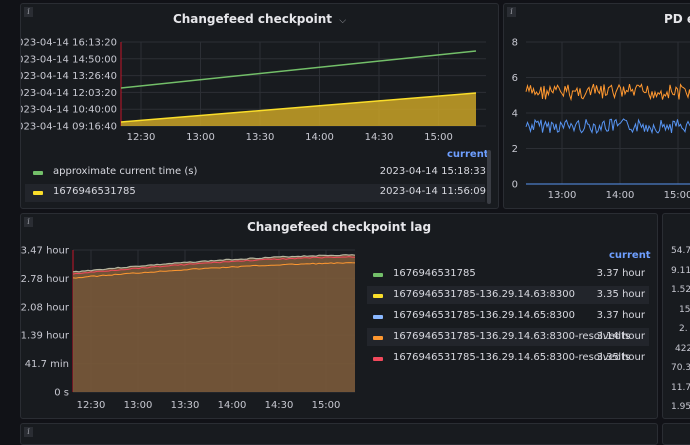  I want to click on legend-label: 1676946531785-136.29.14.63:8300, so click(484, 294).